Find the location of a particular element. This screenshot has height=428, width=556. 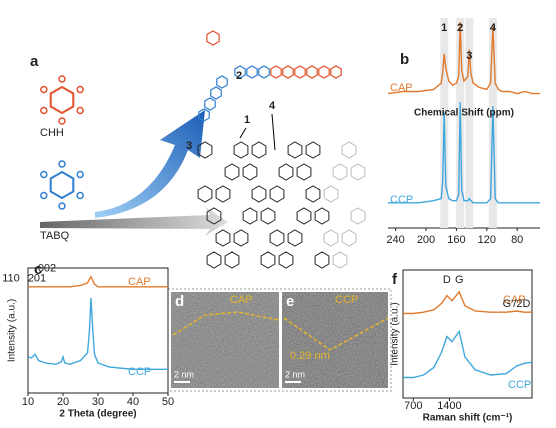

peak-label: 201 is located at coordinates (37, 279).